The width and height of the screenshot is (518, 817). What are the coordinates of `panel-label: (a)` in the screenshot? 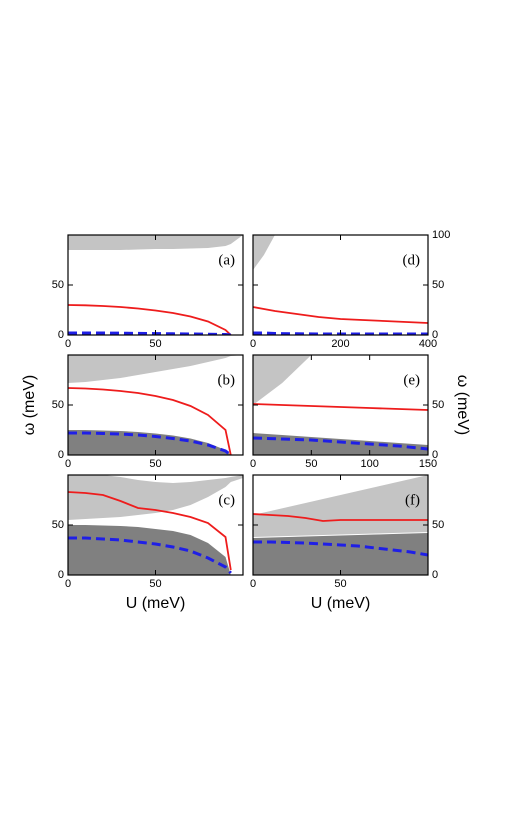 It's located at (226, 260).